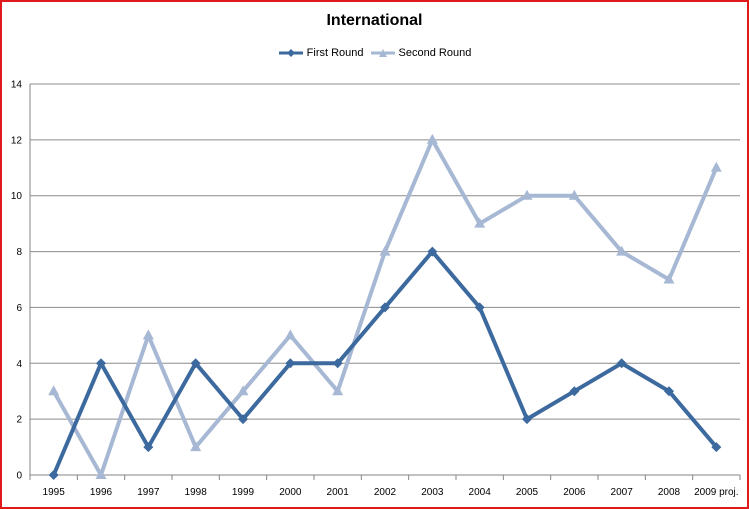 The image size is (749, 509). I want to click on x-tick-label-1998: 1998, so click(196, 492).